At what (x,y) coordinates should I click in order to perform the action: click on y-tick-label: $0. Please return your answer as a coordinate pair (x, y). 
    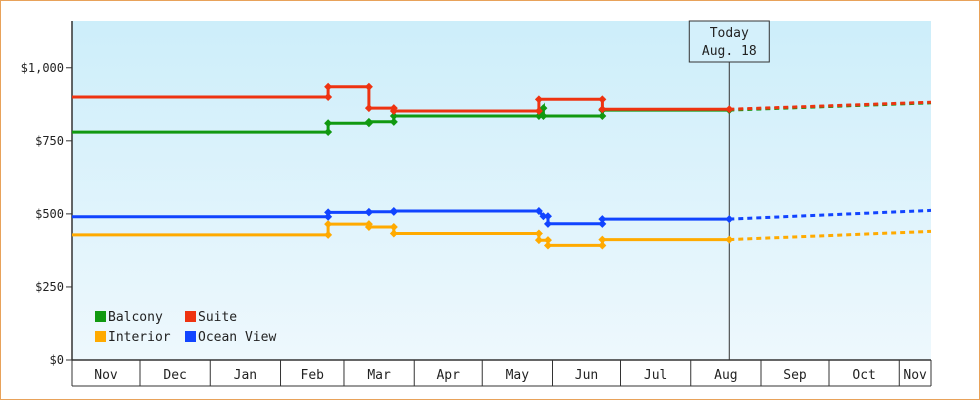
    Looking at the image, I should click on (57, 360).